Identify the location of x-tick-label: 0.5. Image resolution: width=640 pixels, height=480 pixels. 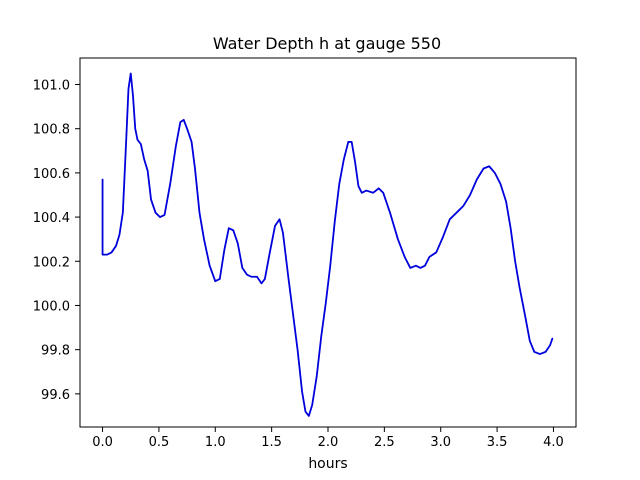
(159, 442).